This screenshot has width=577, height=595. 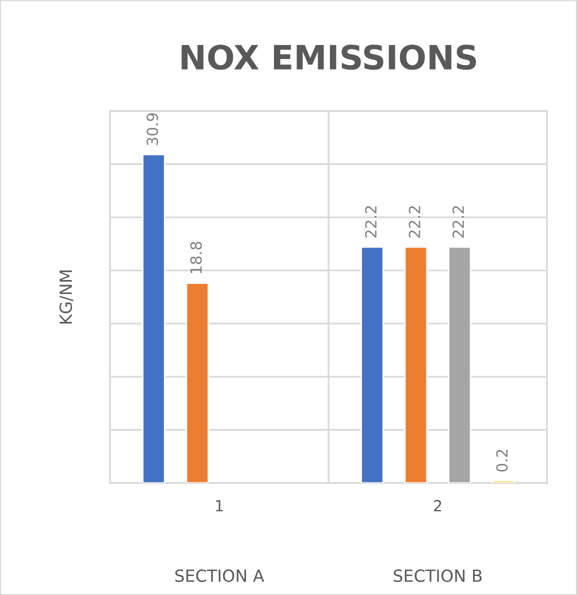 I want to click on y-axis-title: KG/NM, so click(x=66, y=297).